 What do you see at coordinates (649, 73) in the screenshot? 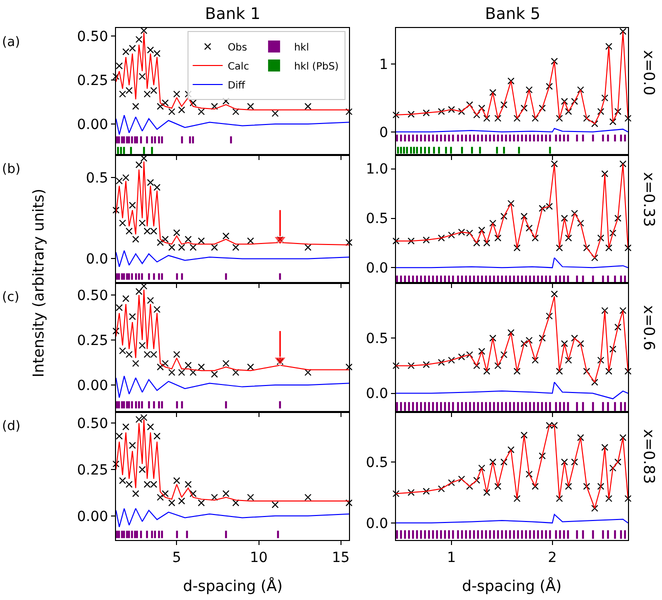
I see `text: x=0.0` at bounding box center [649, 73].